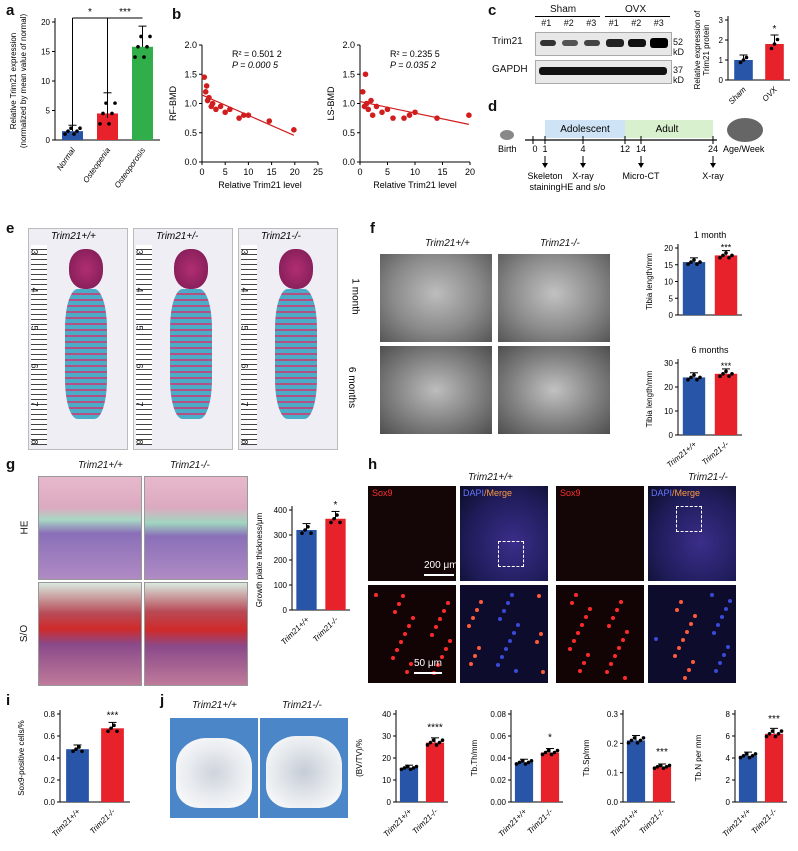  What do you see at coordinates (50, 736) in the screenshot?
I see `y-tick-label: 0.6` at bounding box center [50, 736].